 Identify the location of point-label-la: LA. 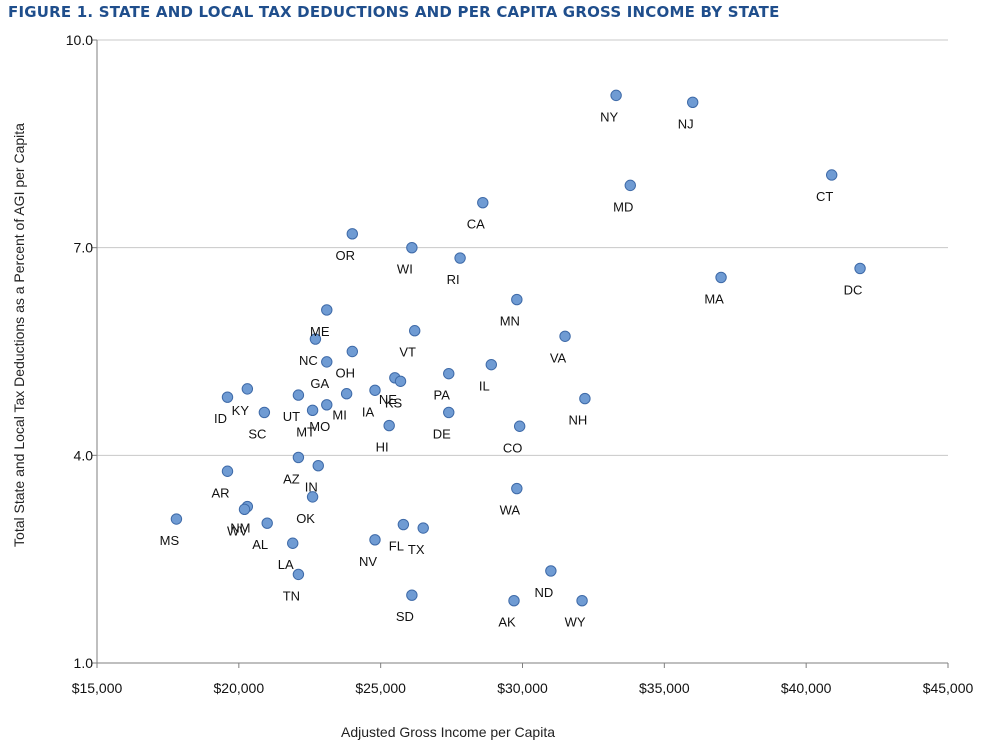
(286, 564).